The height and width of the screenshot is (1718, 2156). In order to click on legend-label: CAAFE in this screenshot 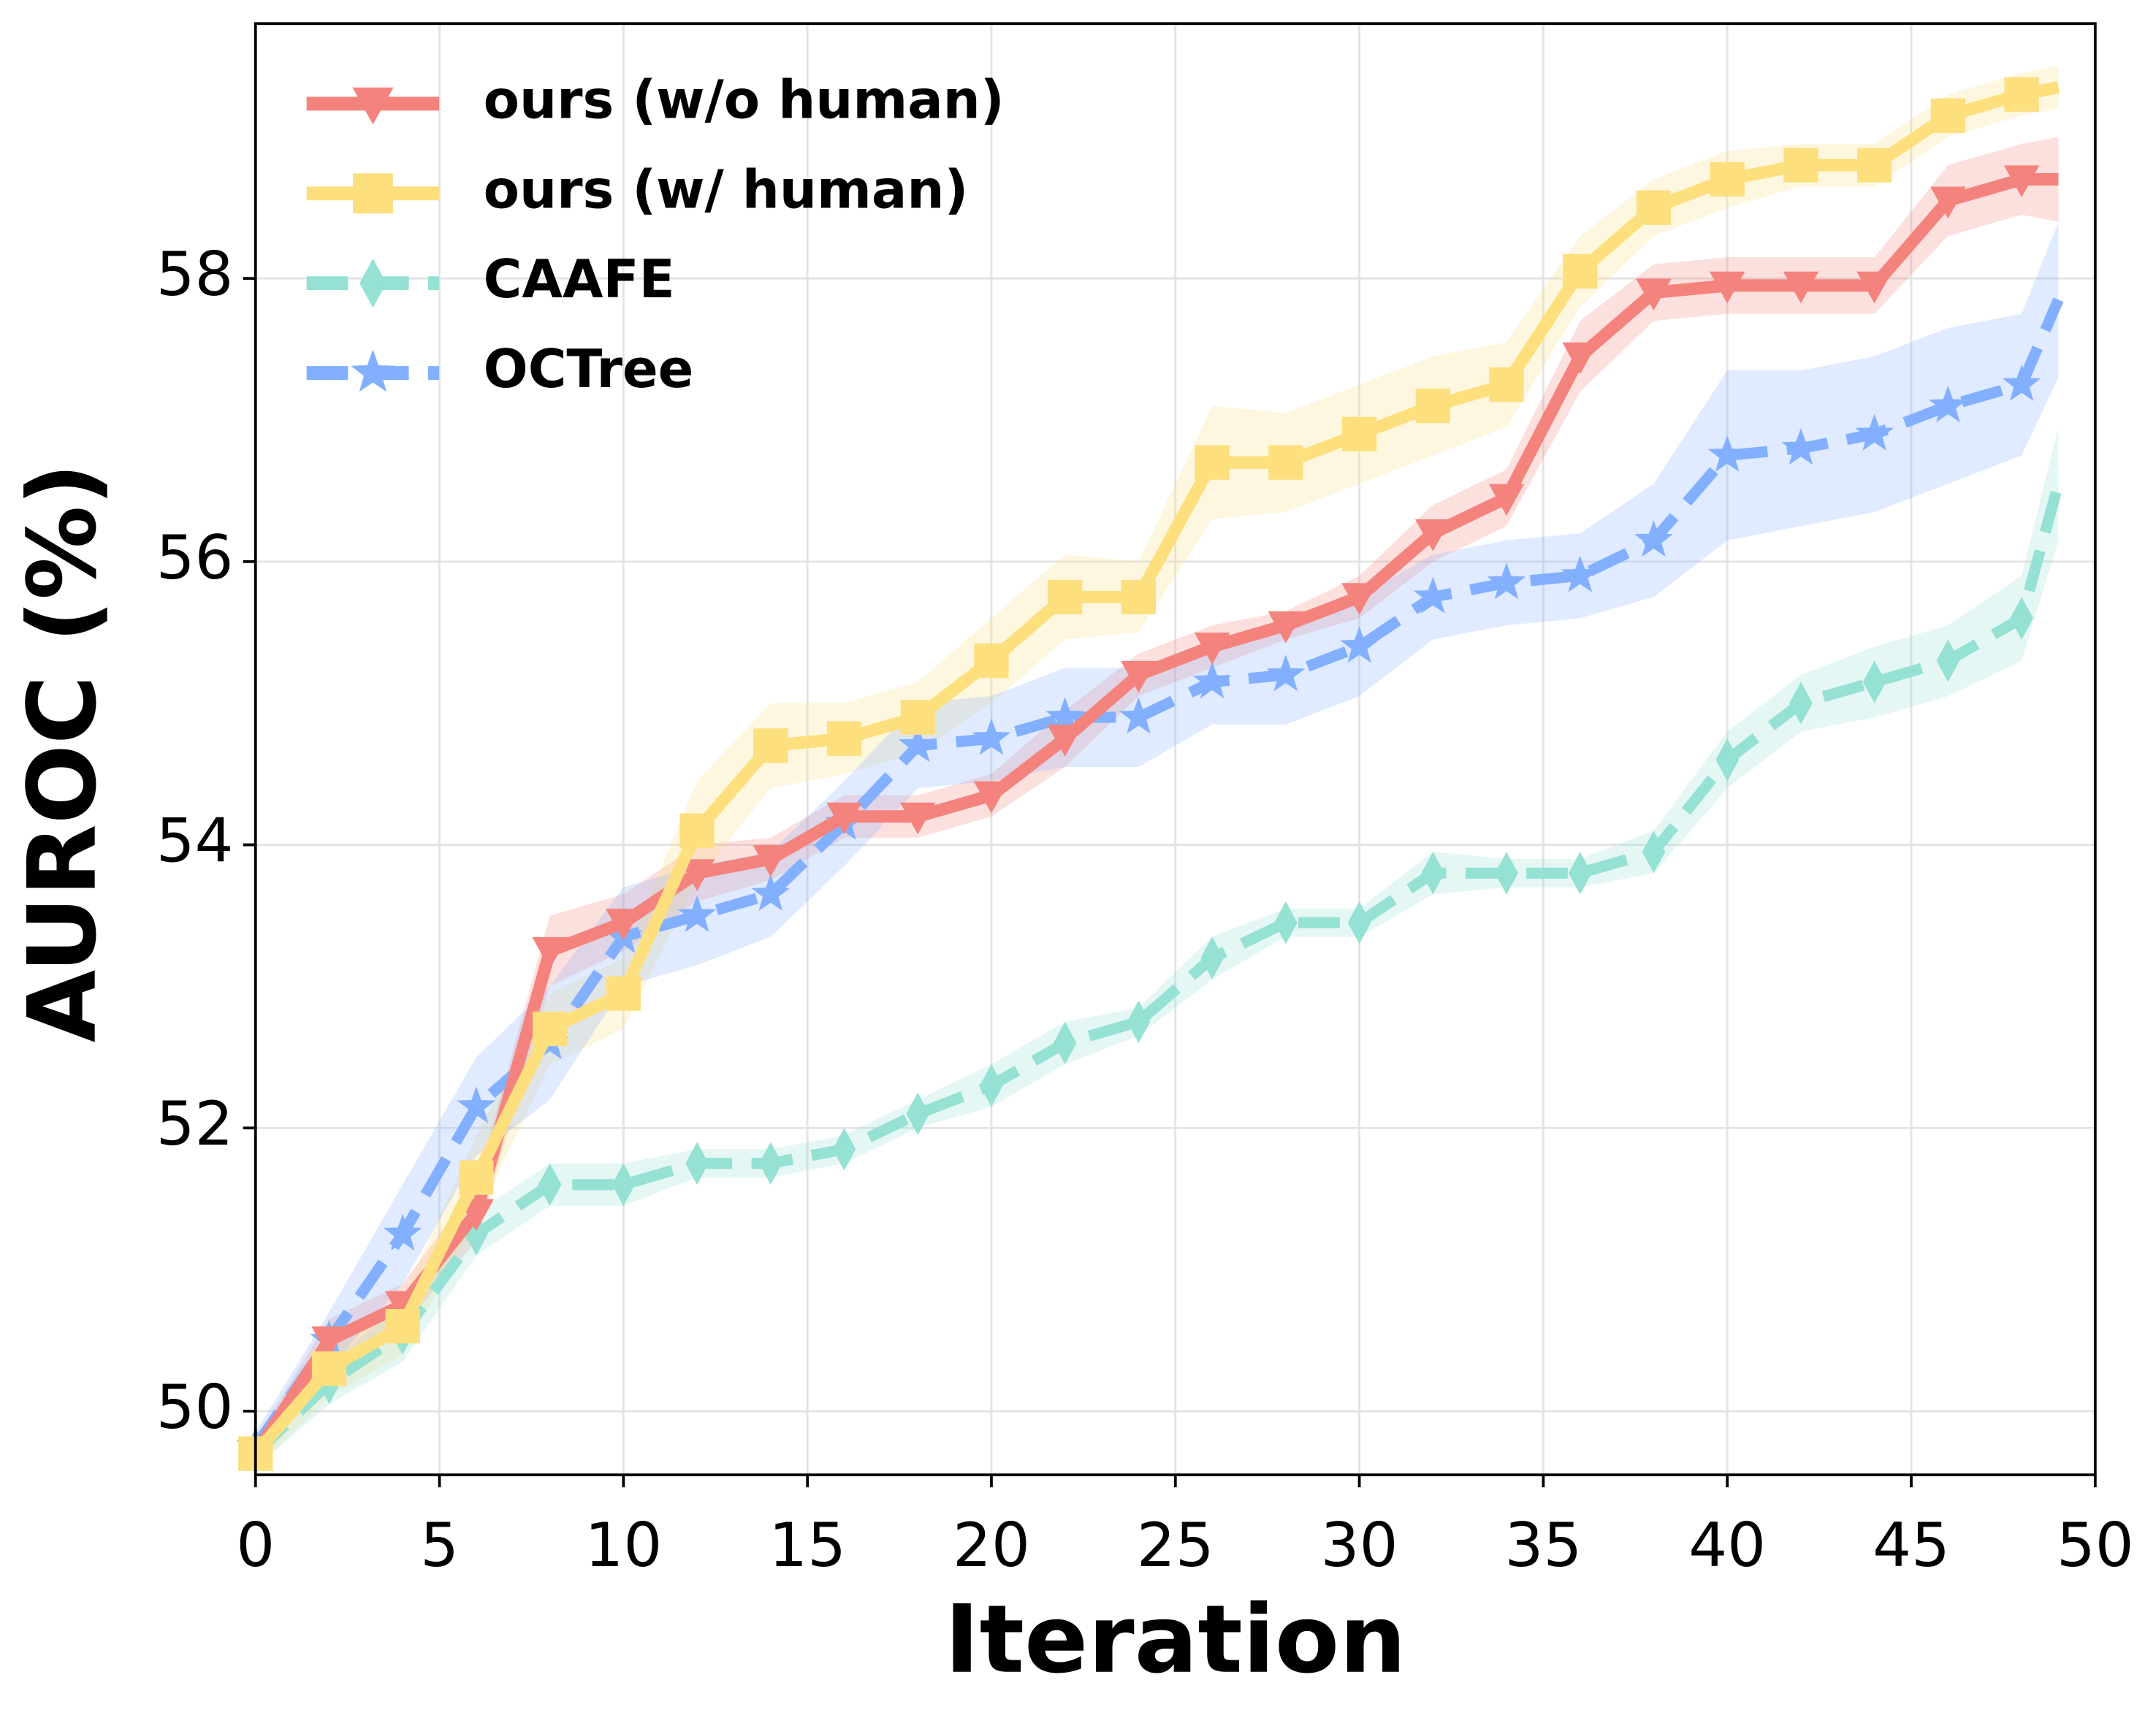, I will do `click(579, 279)`.